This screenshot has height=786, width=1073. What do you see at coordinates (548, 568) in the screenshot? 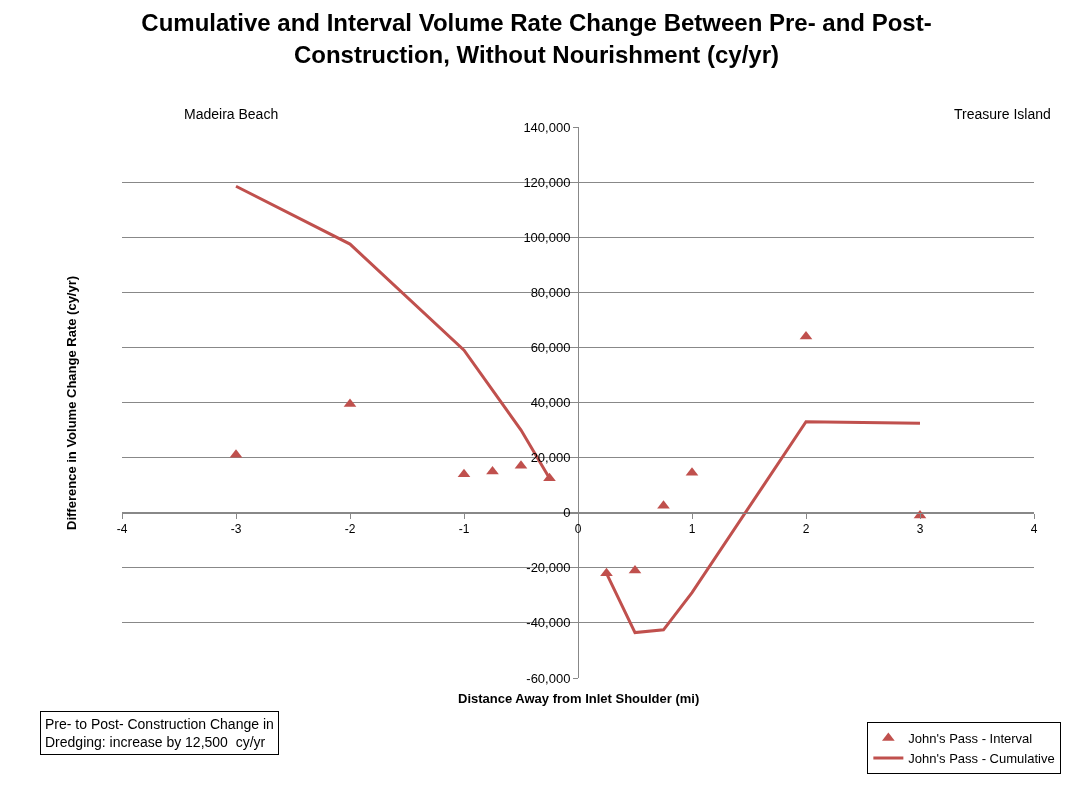
I see `y-tick-label: -20,000` at bounding box center [548, 568].